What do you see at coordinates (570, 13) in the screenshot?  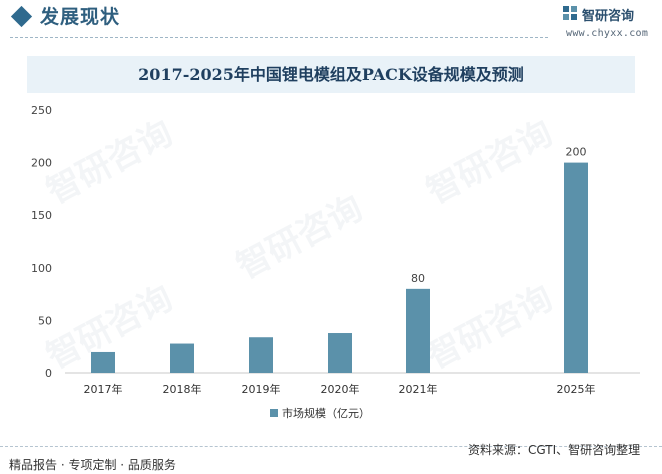 I see `brand-logo-icon` at bounding box center [570, 13].